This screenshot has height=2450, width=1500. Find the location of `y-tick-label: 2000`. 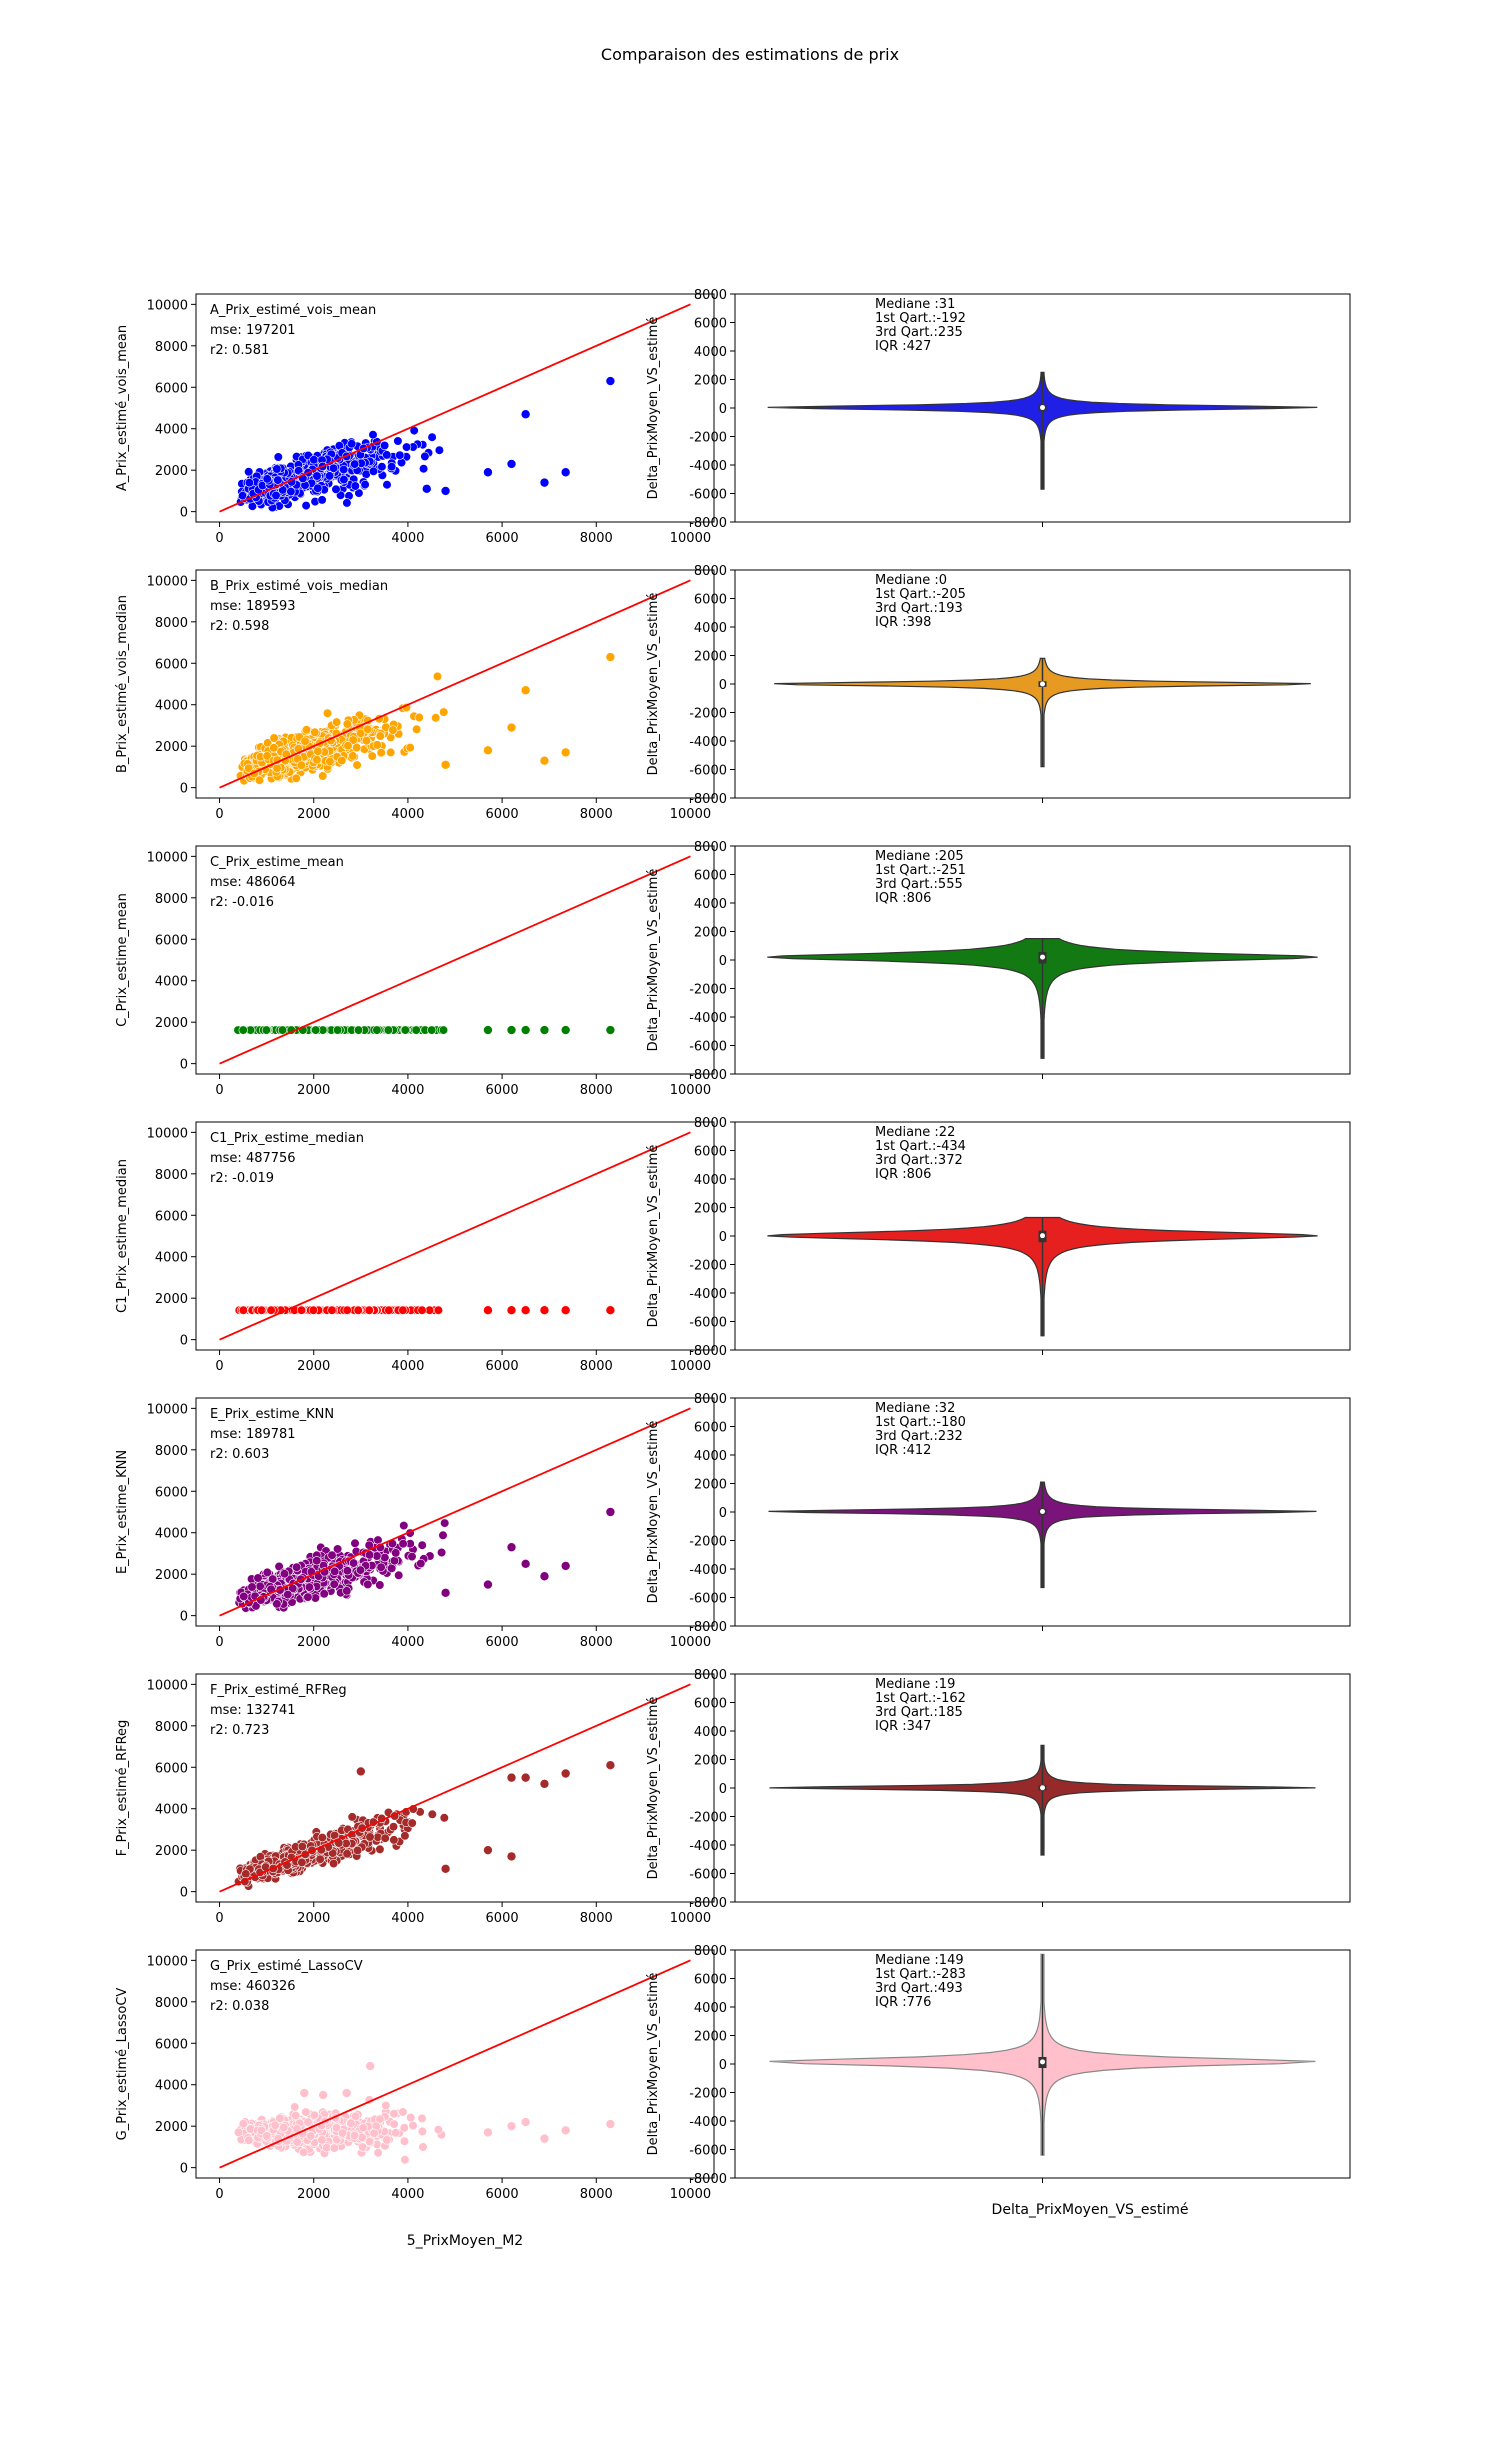

y-tick-label: 2000 is located at coordinates (171, 1575).